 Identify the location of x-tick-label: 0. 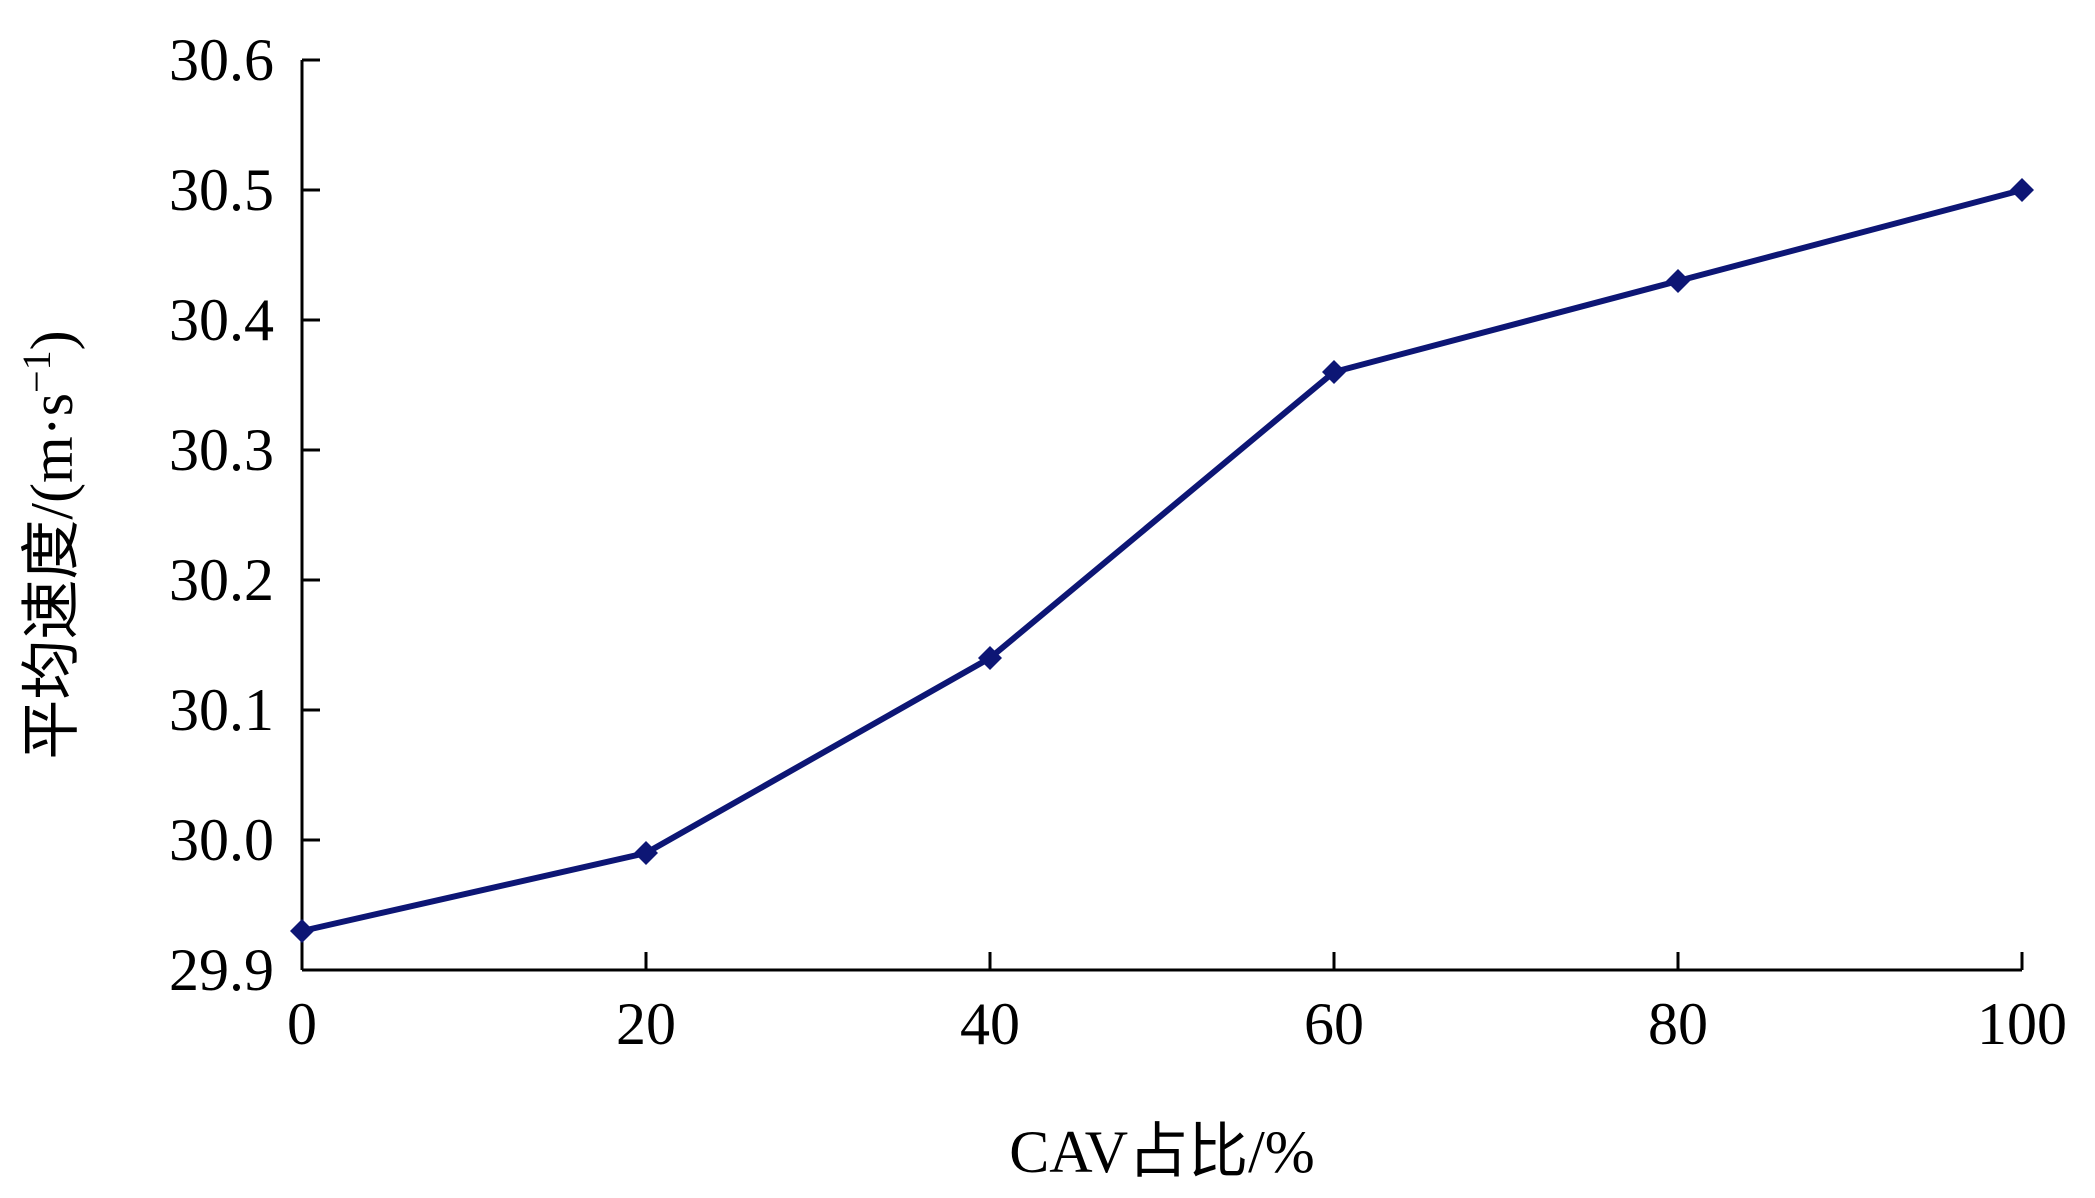
(302, 1024).